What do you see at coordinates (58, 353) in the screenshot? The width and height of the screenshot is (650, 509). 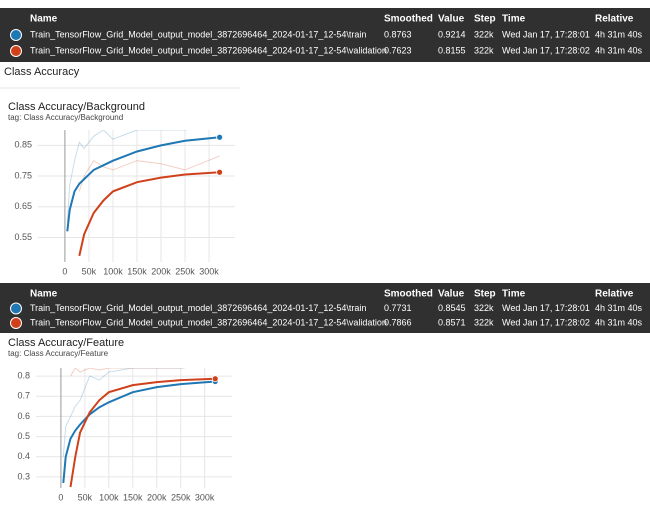 I see `chart-subtitle: tag: Class Accuracy/Feature` at bounding box center [58, 353].